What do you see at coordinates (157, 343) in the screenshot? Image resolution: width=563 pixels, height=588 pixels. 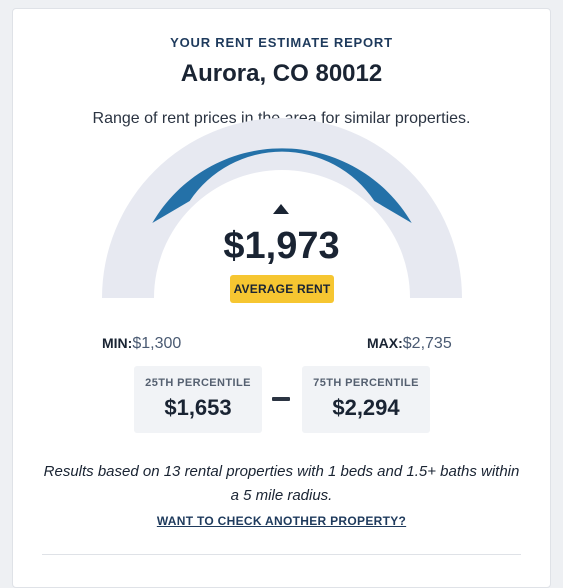 I see `min-value: $1,300` at bounding box center [157, 343].